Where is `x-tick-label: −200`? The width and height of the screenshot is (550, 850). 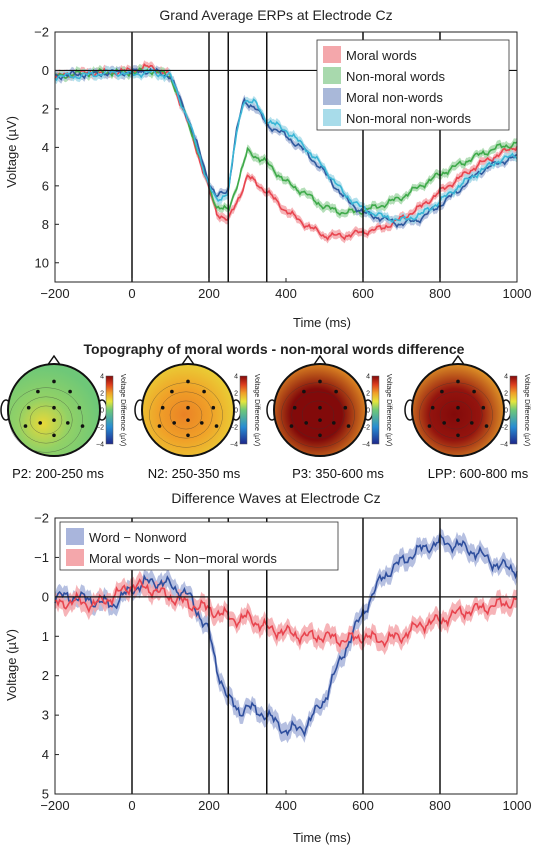 x-tick-label: −200 is located at coordinates (54, 293).